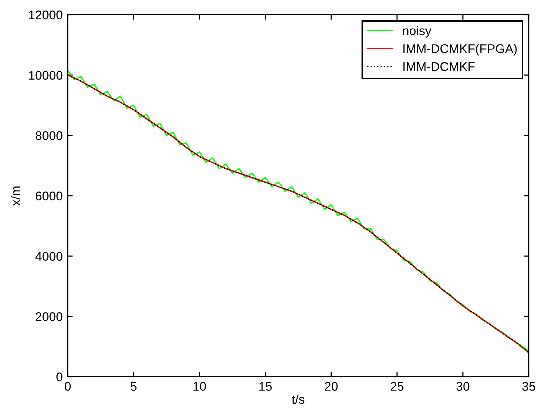 The width and height of the screenshot is (539, 416). I want to click on x-tick-label: 15, so click(266, 387).